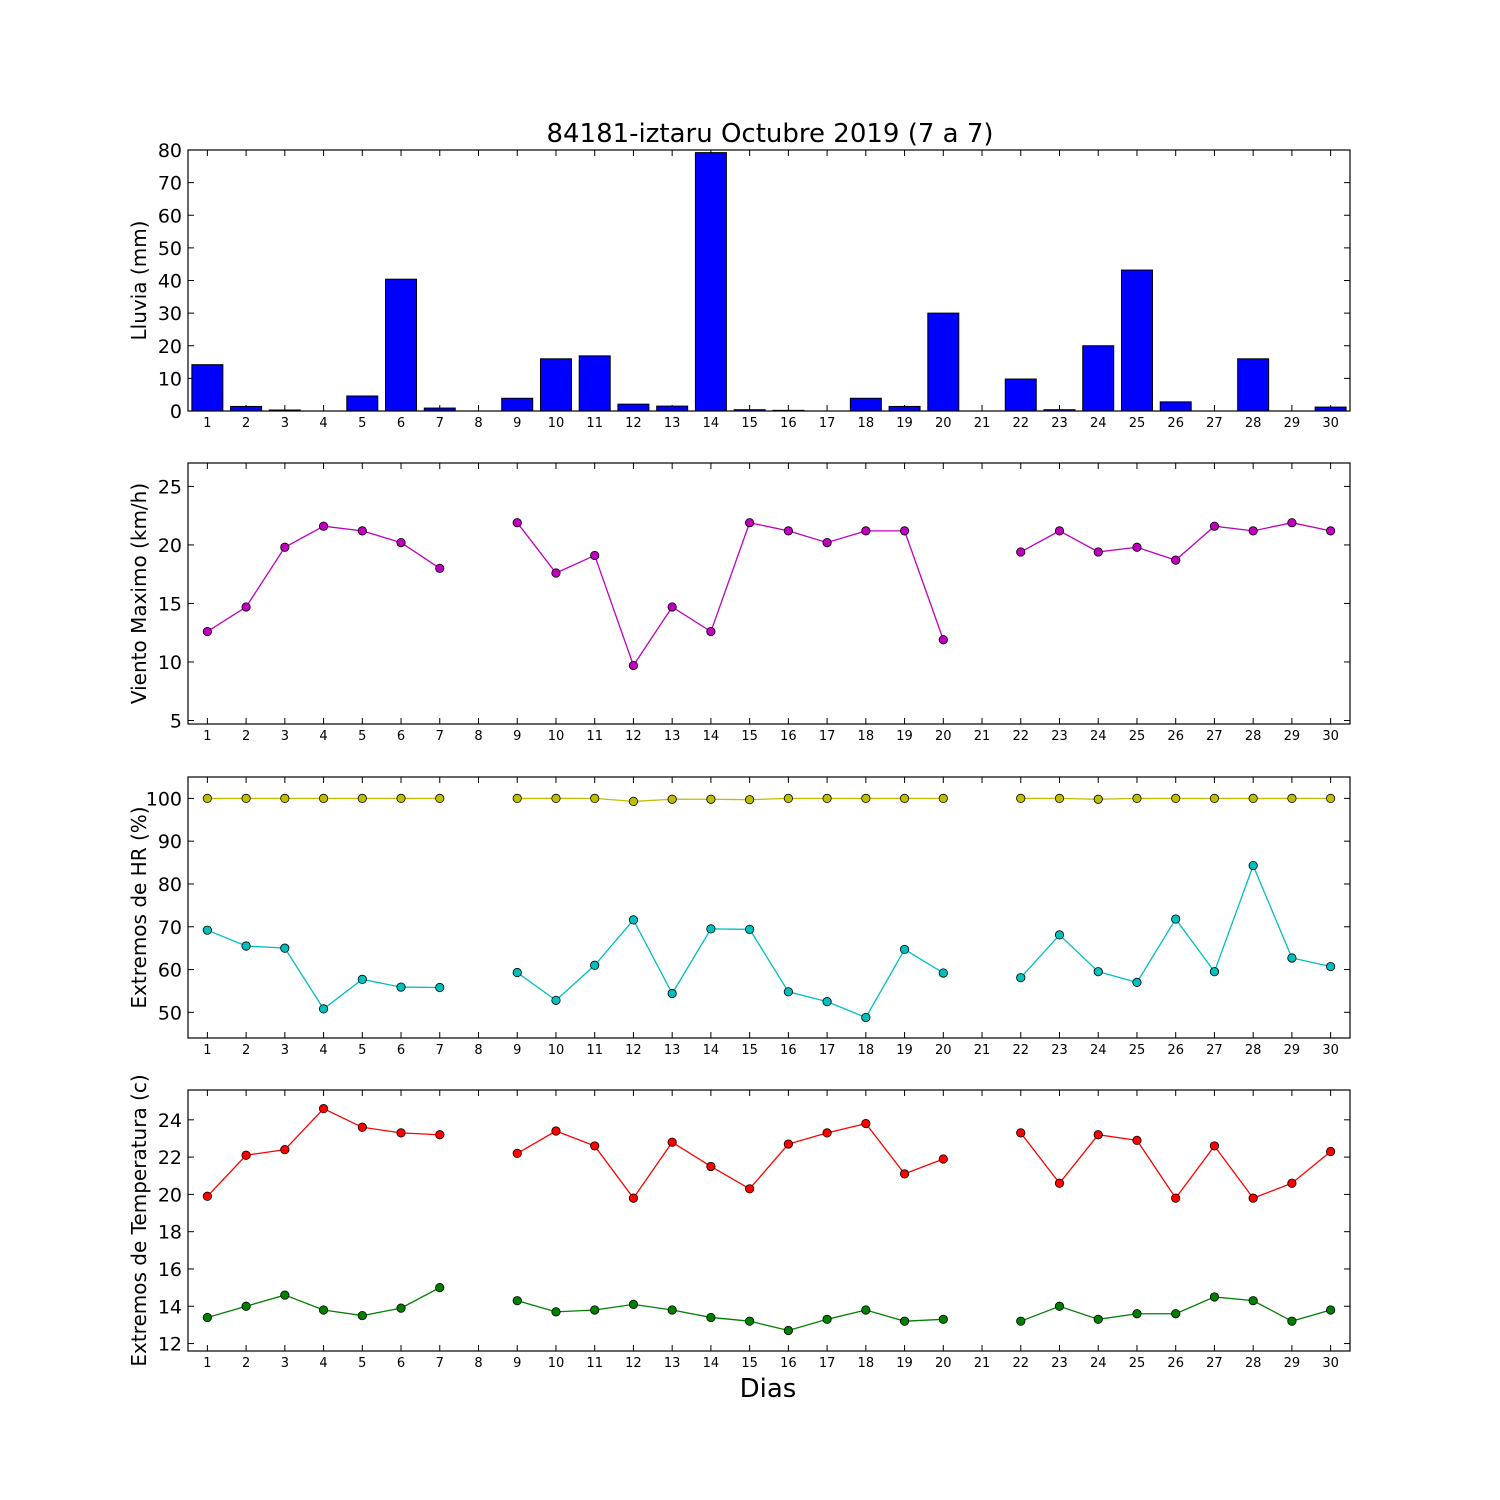 The width and height of the screenshot is (1500, 1500). What do you see at coordinates (788, 1363) in the screenshot?
I see `temperature-xtick-label: 16` at bounding box center [788, 1363].